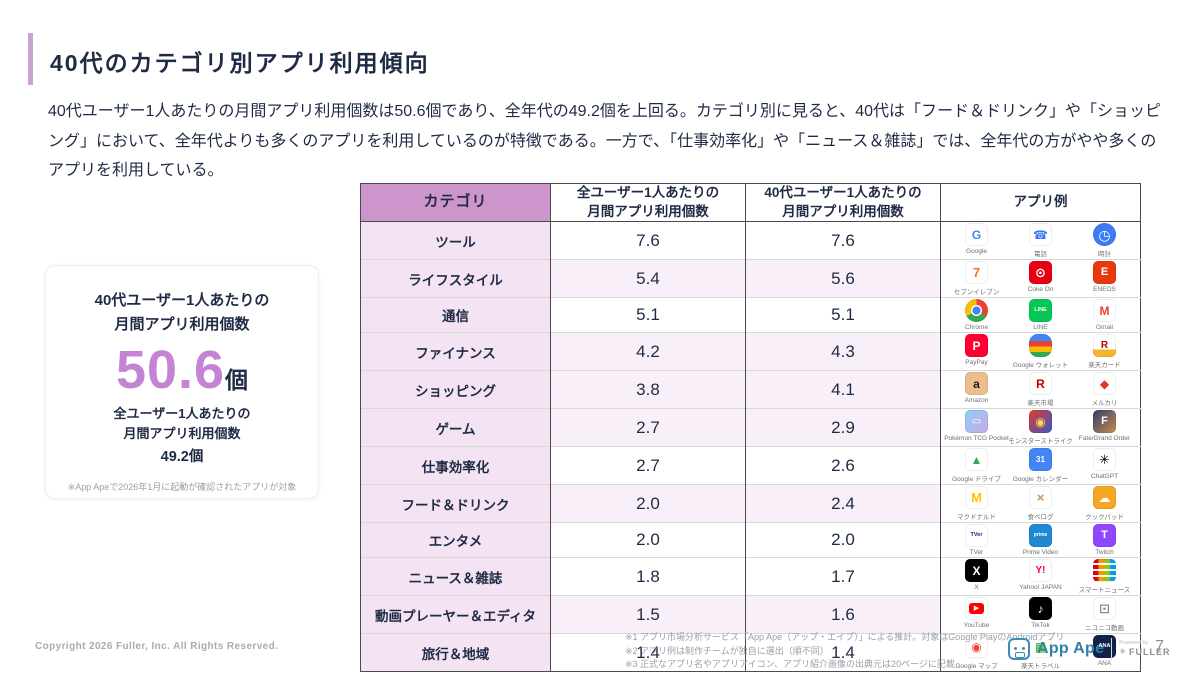 This screenshot has height=675, width=1200. I want to click on app-examples-cell: P PayPay Google ウォレット R 楽天カード, so click(1040, 351).